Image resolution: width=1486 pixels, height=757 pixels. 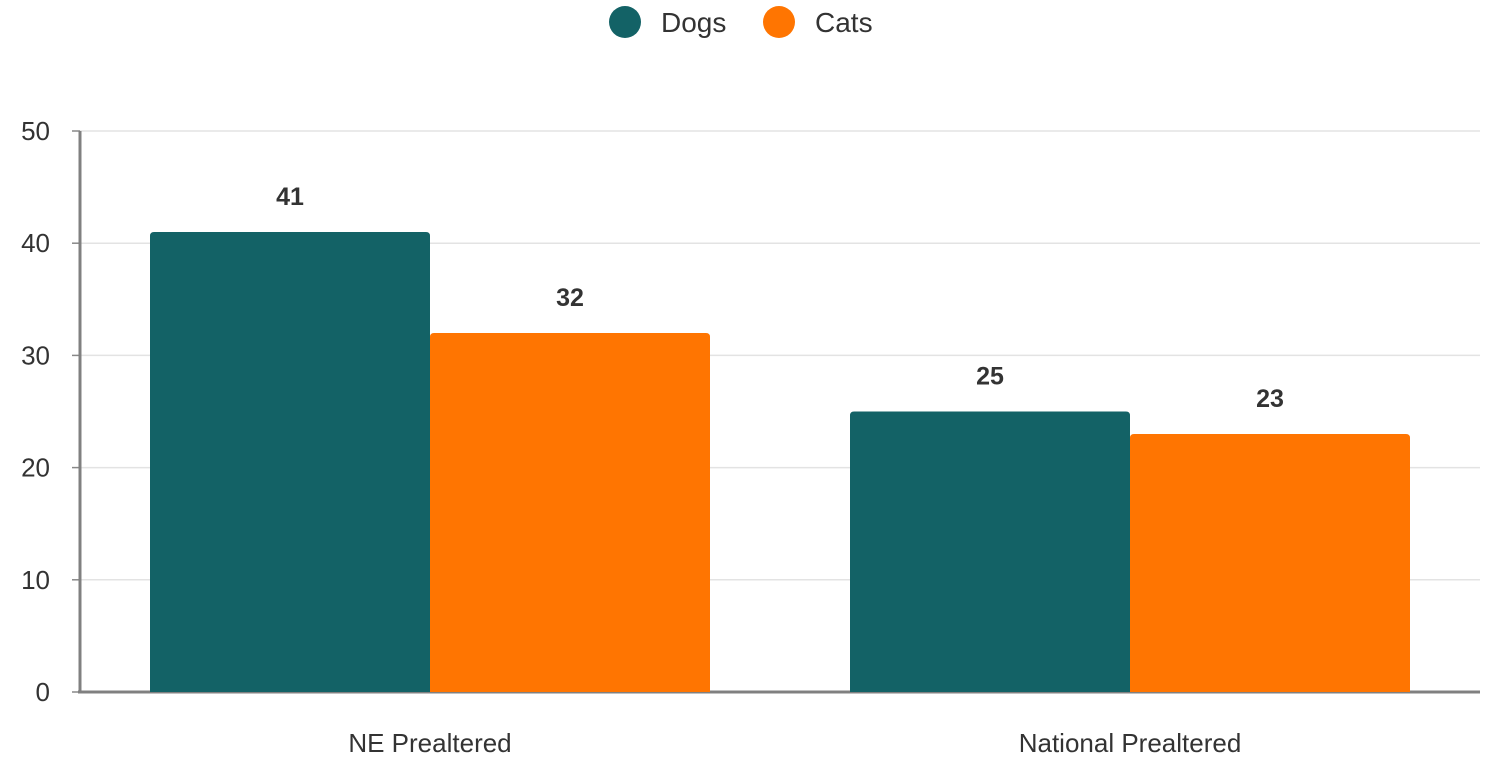 I want to click on y-tick-label: 50, so click(x=35, y=131).